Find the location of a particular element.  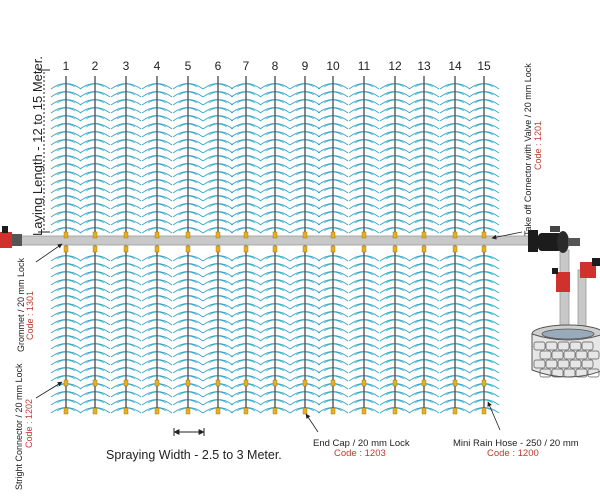

laying-length-label: Laying Length - 12 to 15 Meter. is located at coordinates (37, 146).